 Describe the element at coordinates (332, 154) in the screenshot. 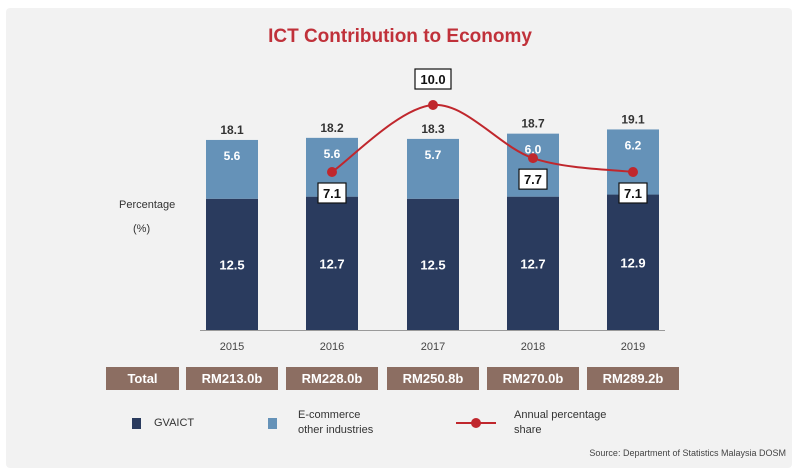

I see `data-label-ecommerce-2016: 5.6` at that location.